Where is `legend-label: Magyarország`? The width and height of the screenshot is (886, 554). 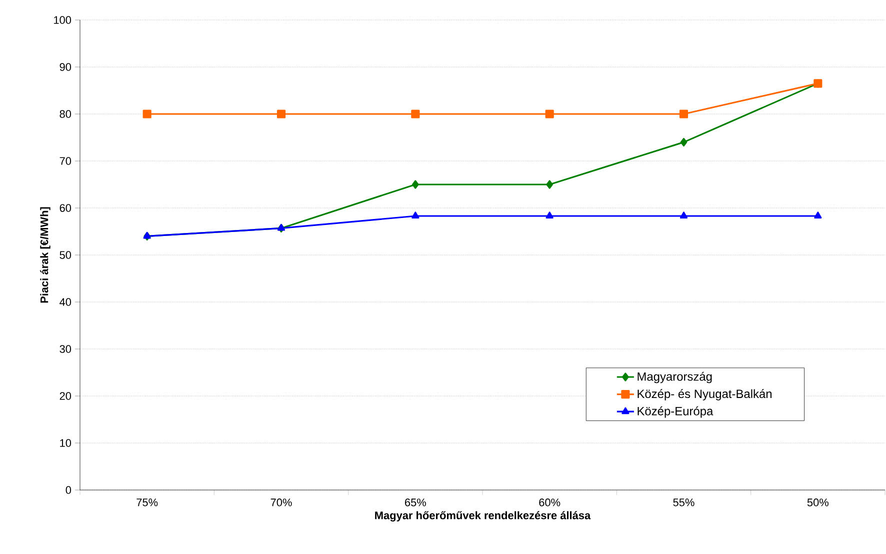 legend-label: Magyarország is located at coordinates (675, 378).